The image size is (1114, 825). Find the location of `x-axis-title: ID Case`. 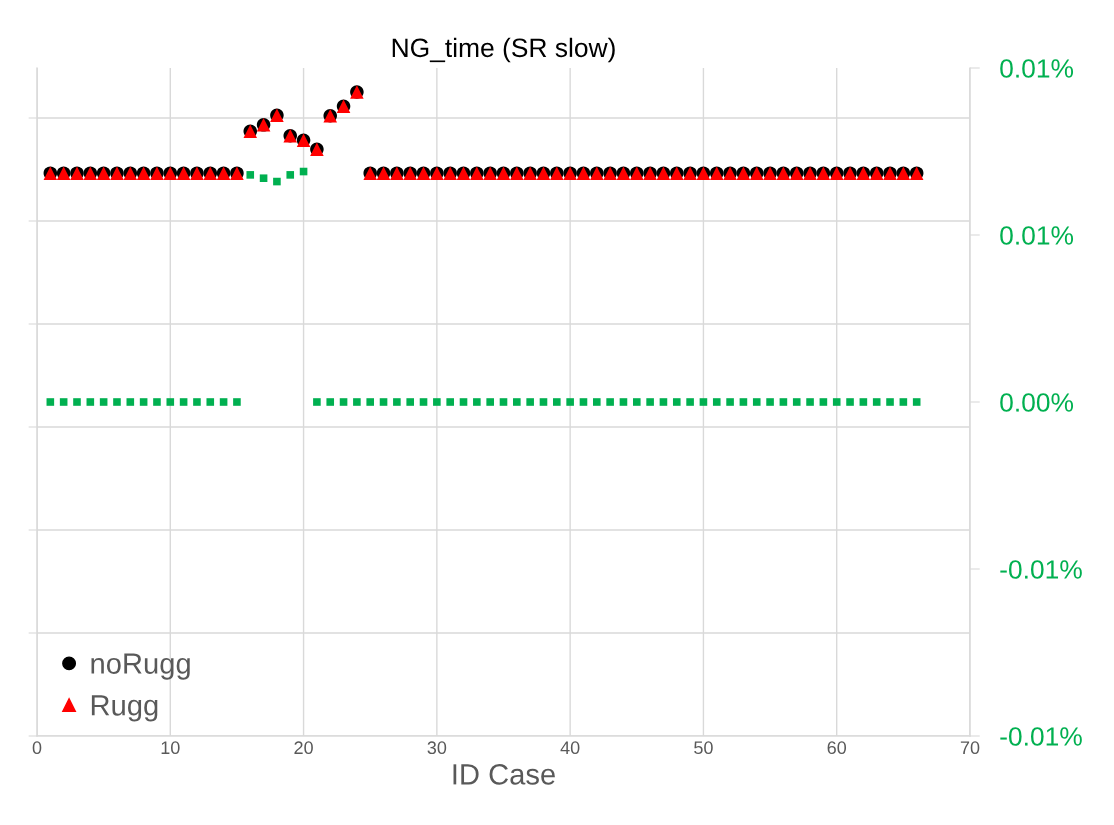

x-axis-title: ID Case is located at coordinates (504, 774).